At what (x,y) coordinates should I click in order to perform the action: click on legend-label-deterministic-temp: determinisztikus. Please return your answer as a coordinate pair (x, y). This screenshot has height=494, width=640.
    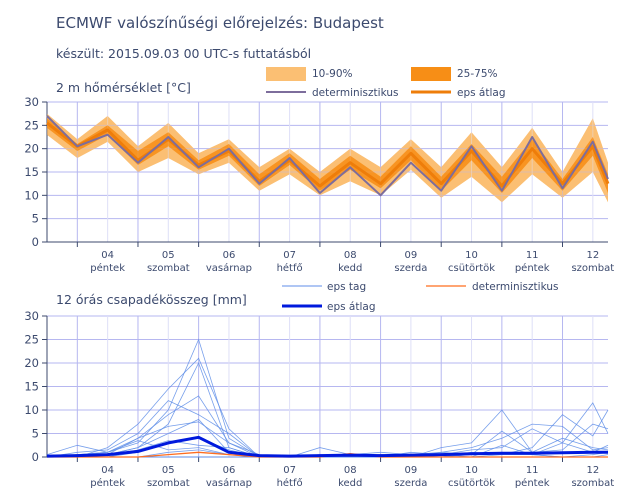
    Looking at the image, I should click on (355, 93).